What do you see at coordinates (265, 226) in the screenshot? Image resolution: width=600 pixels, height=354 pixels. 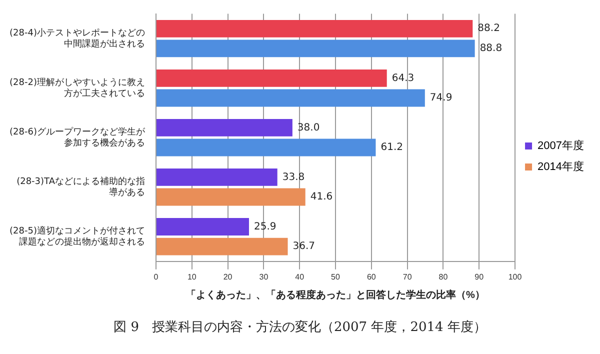 I see `data-label: 25.9` at bounding box center [265, 226].